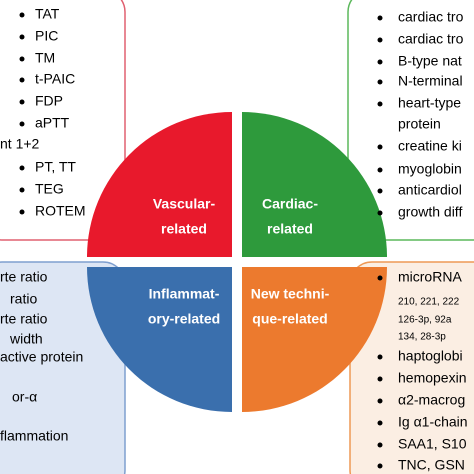  What do you see at coordinates (430, 146) in the screenshot?
I see `list-item: creatine ki` at bounding box center [430, 146].